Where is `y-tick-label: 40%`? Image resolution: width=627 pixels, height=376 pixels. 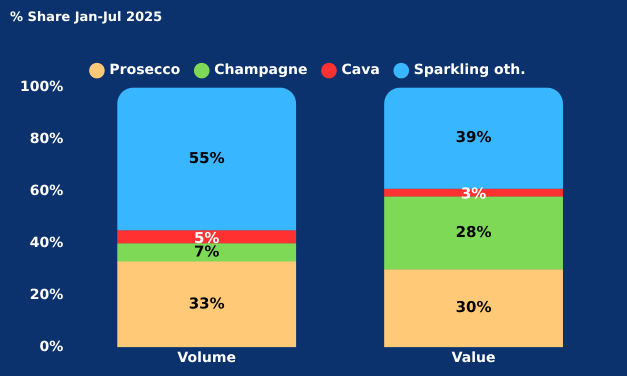 y-tick-label: 40% is located at coordinates (47, 243).